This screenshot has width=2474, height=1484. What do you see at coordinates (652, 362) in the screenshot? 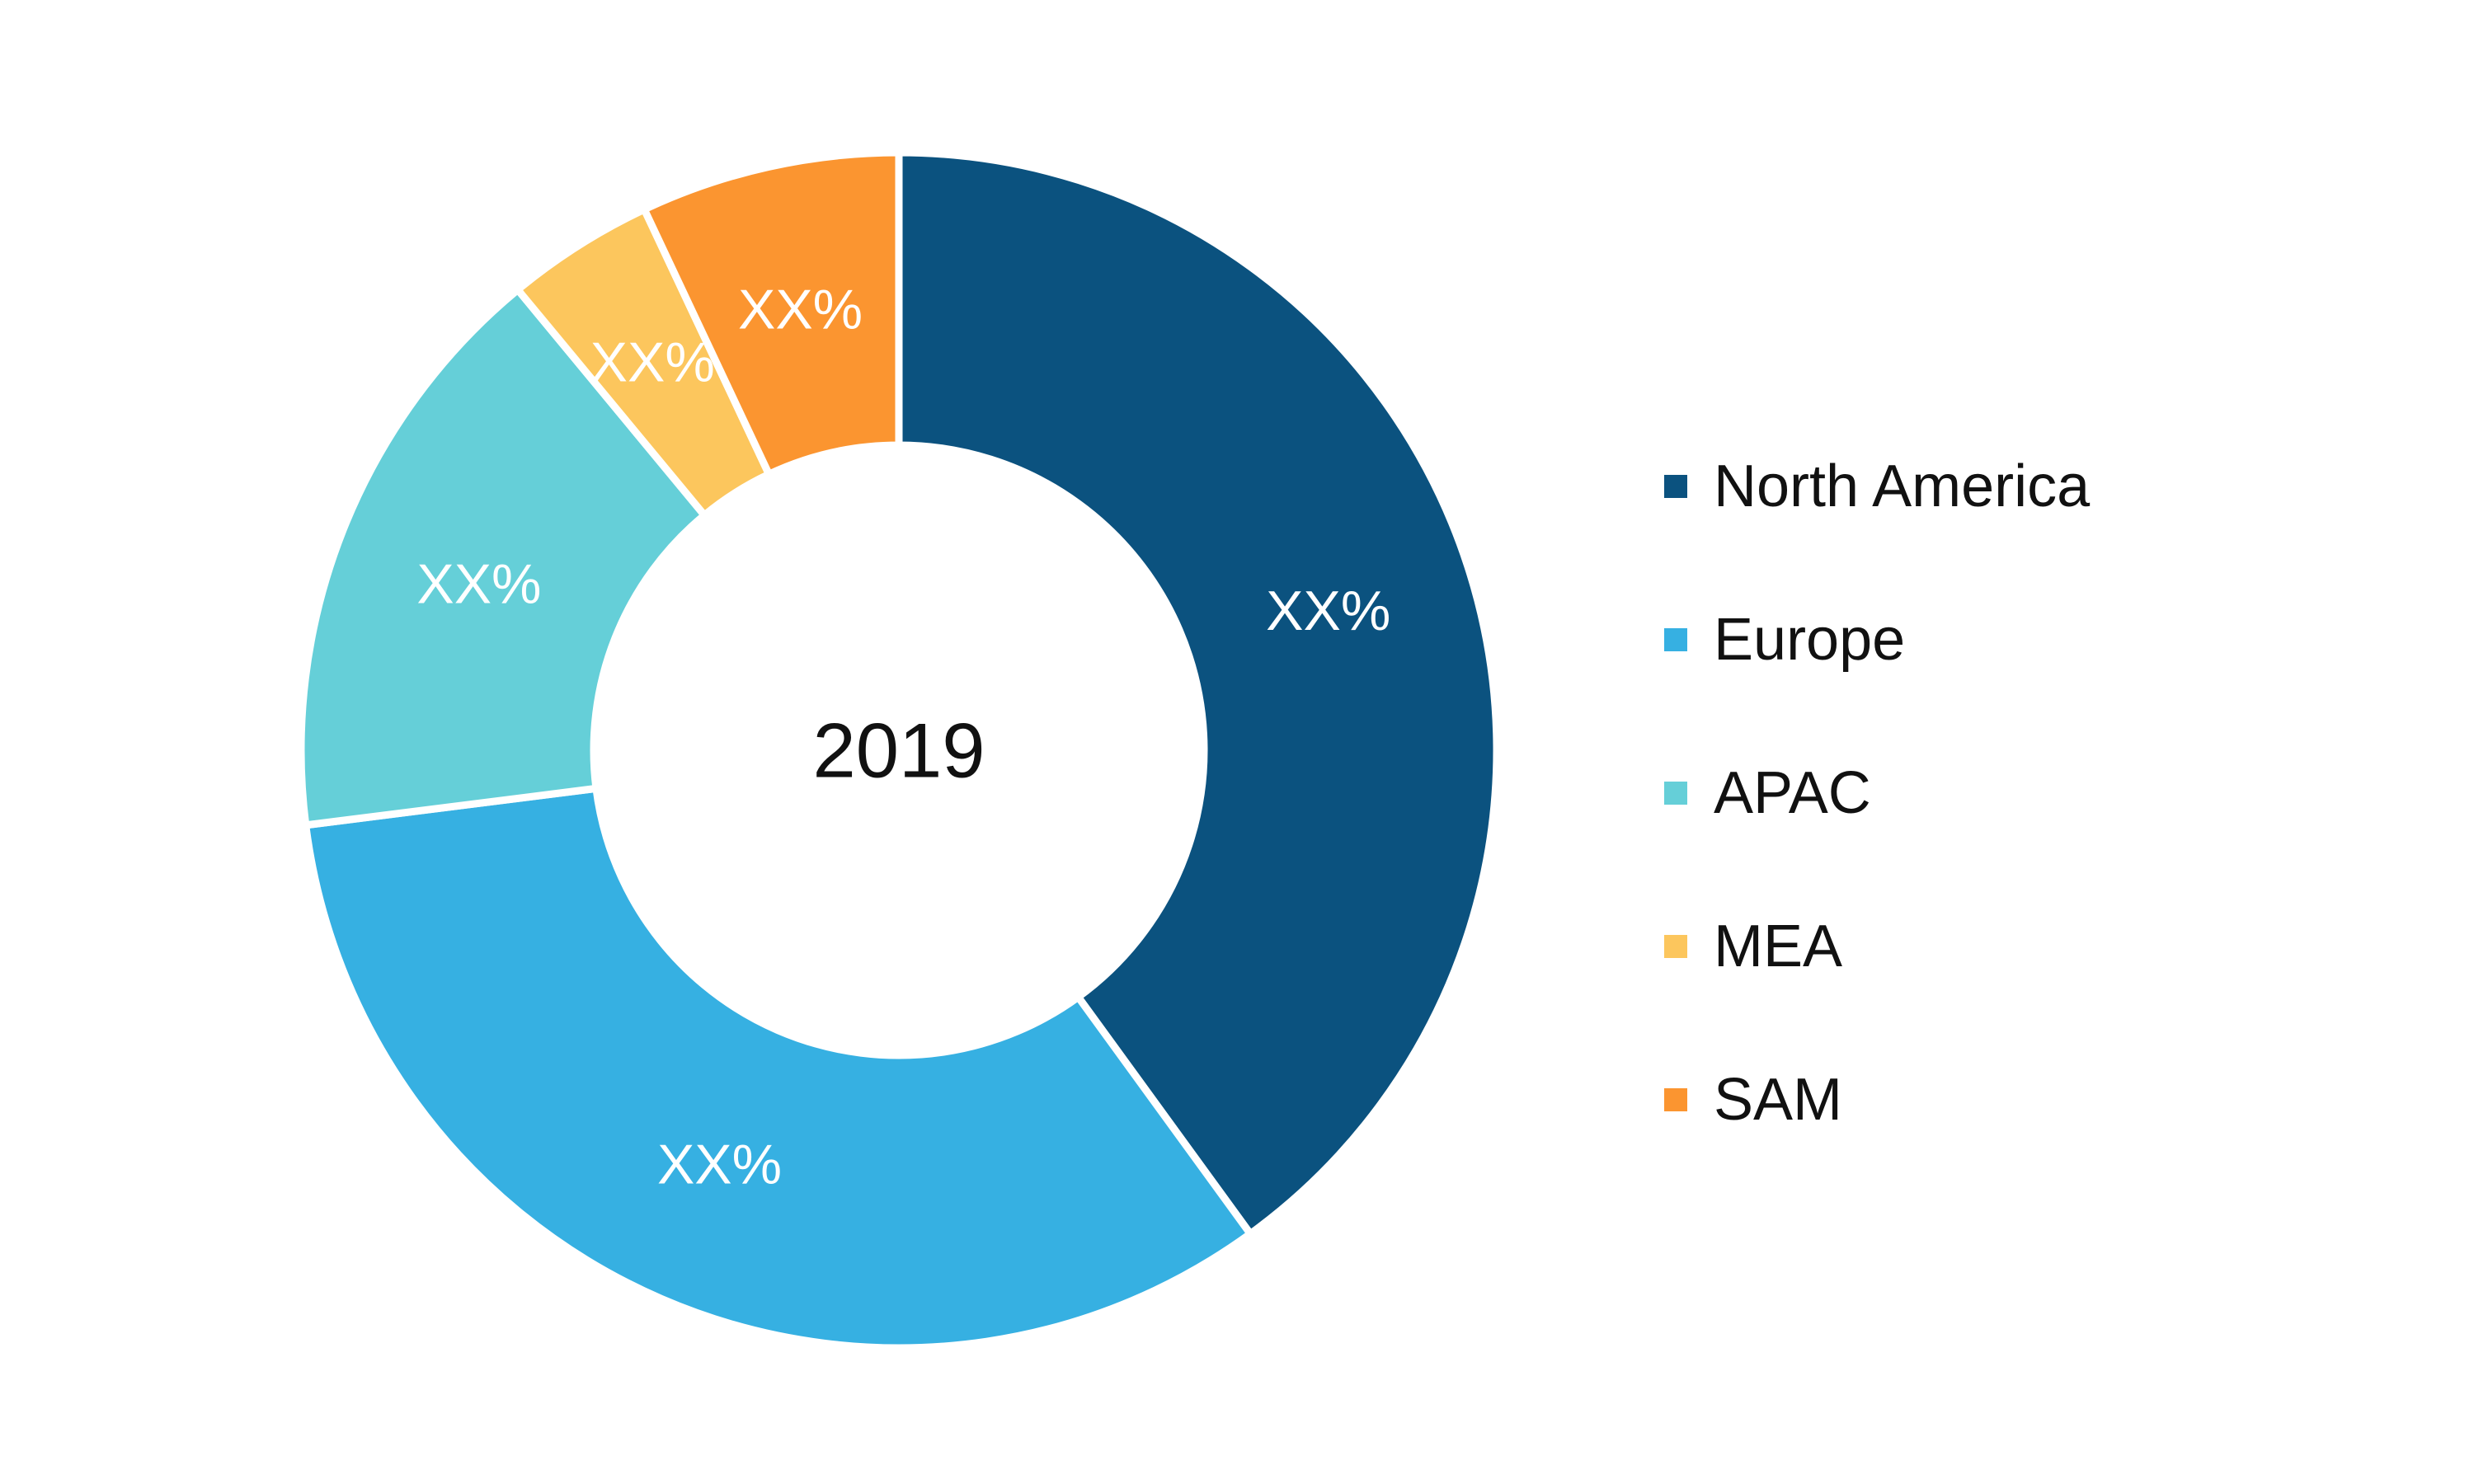
I see `slice-label-mea: XX%` at bounding box center [652, 362].